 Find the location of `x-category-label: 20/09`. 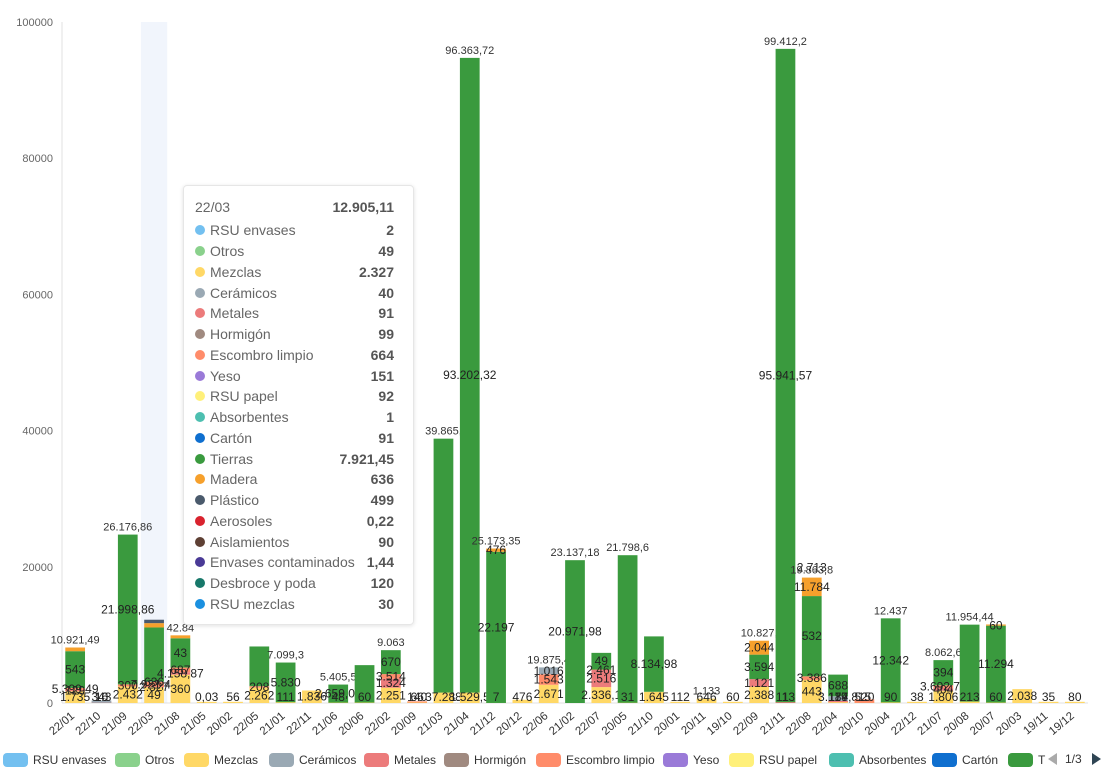

x-category-label: 20/09 is located at coordinates (404, 724).